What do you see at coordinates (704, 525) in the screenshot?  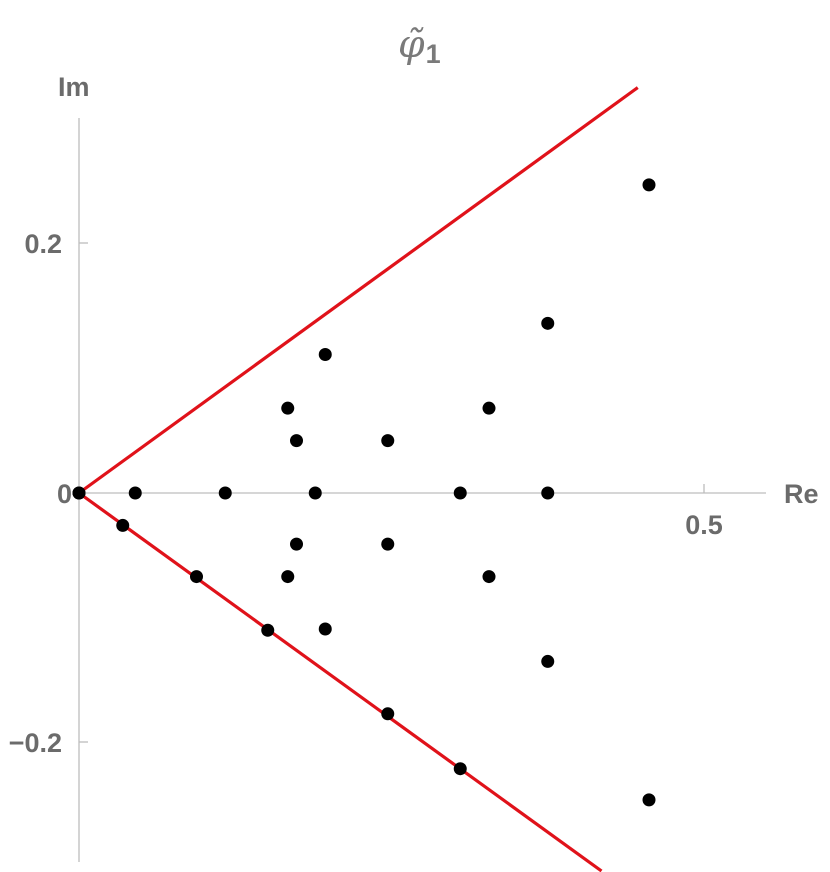 I see `x-tick-label-0.5: 0.5` at bounding box center [704, 525].